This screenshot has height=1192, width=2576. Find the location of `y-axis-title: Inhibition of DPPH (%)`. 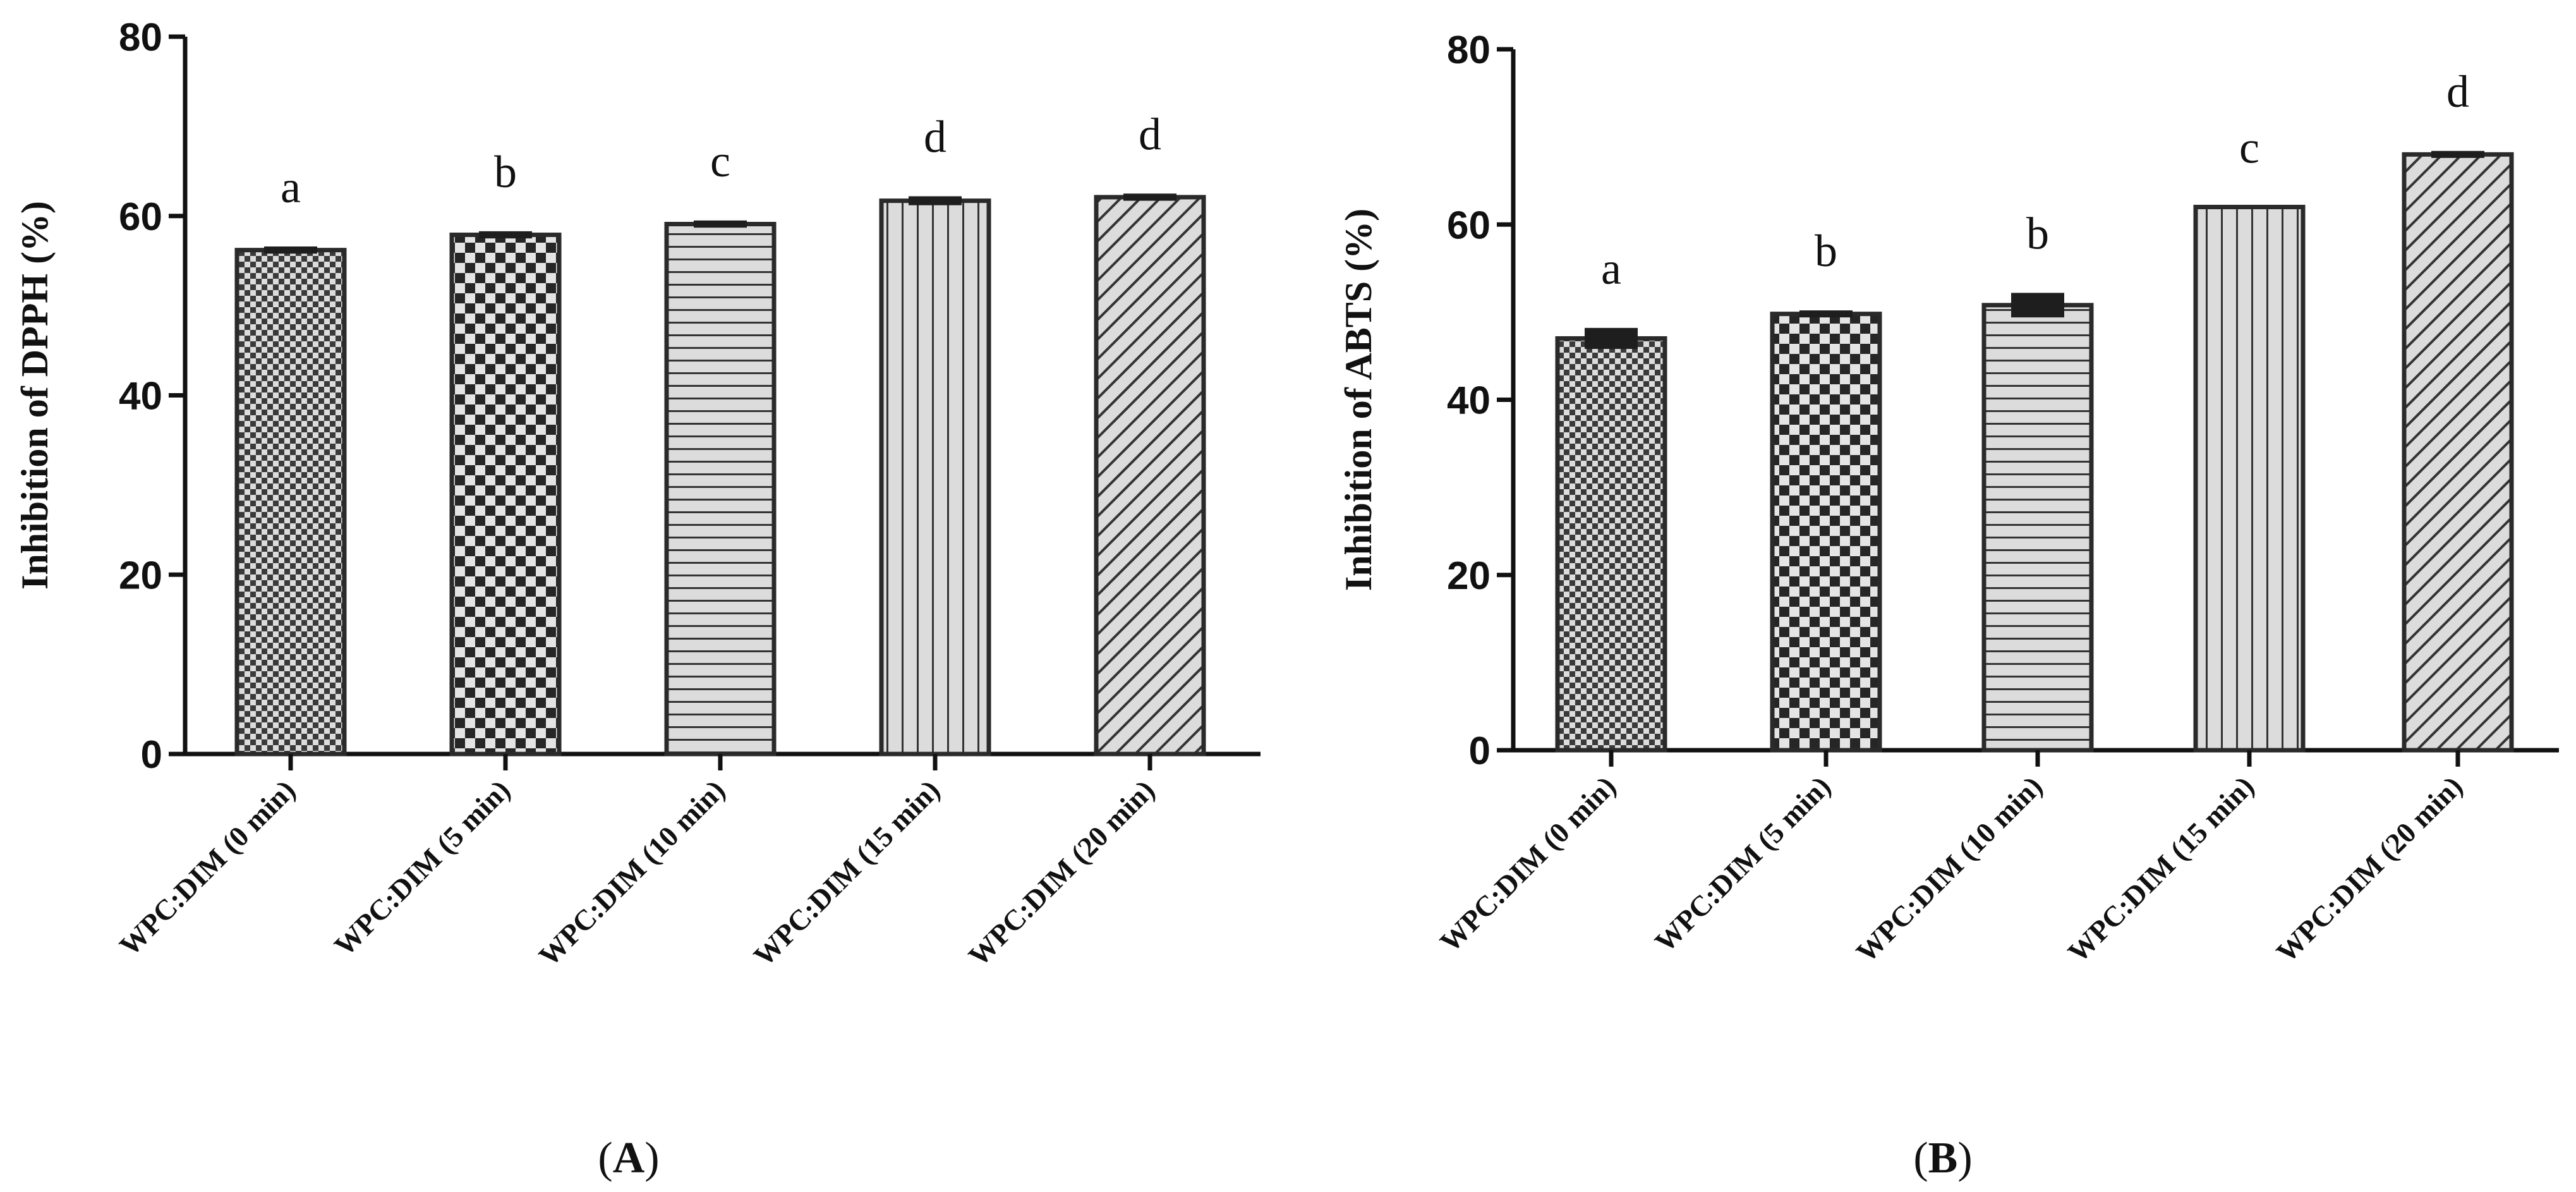

y-axis-title: Inhibition of DPPH (%) is located at coordinates (35, 395).